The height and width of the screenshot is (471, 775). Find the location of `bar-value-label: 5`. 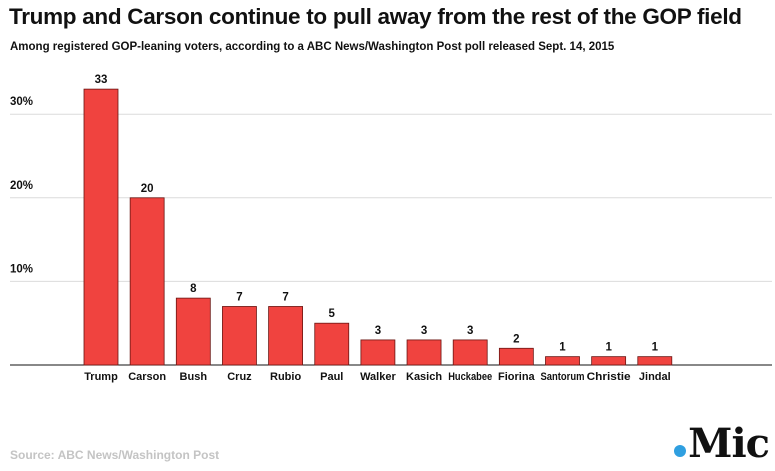

bar-value-label: 5 is located at coordinates (332, 314).